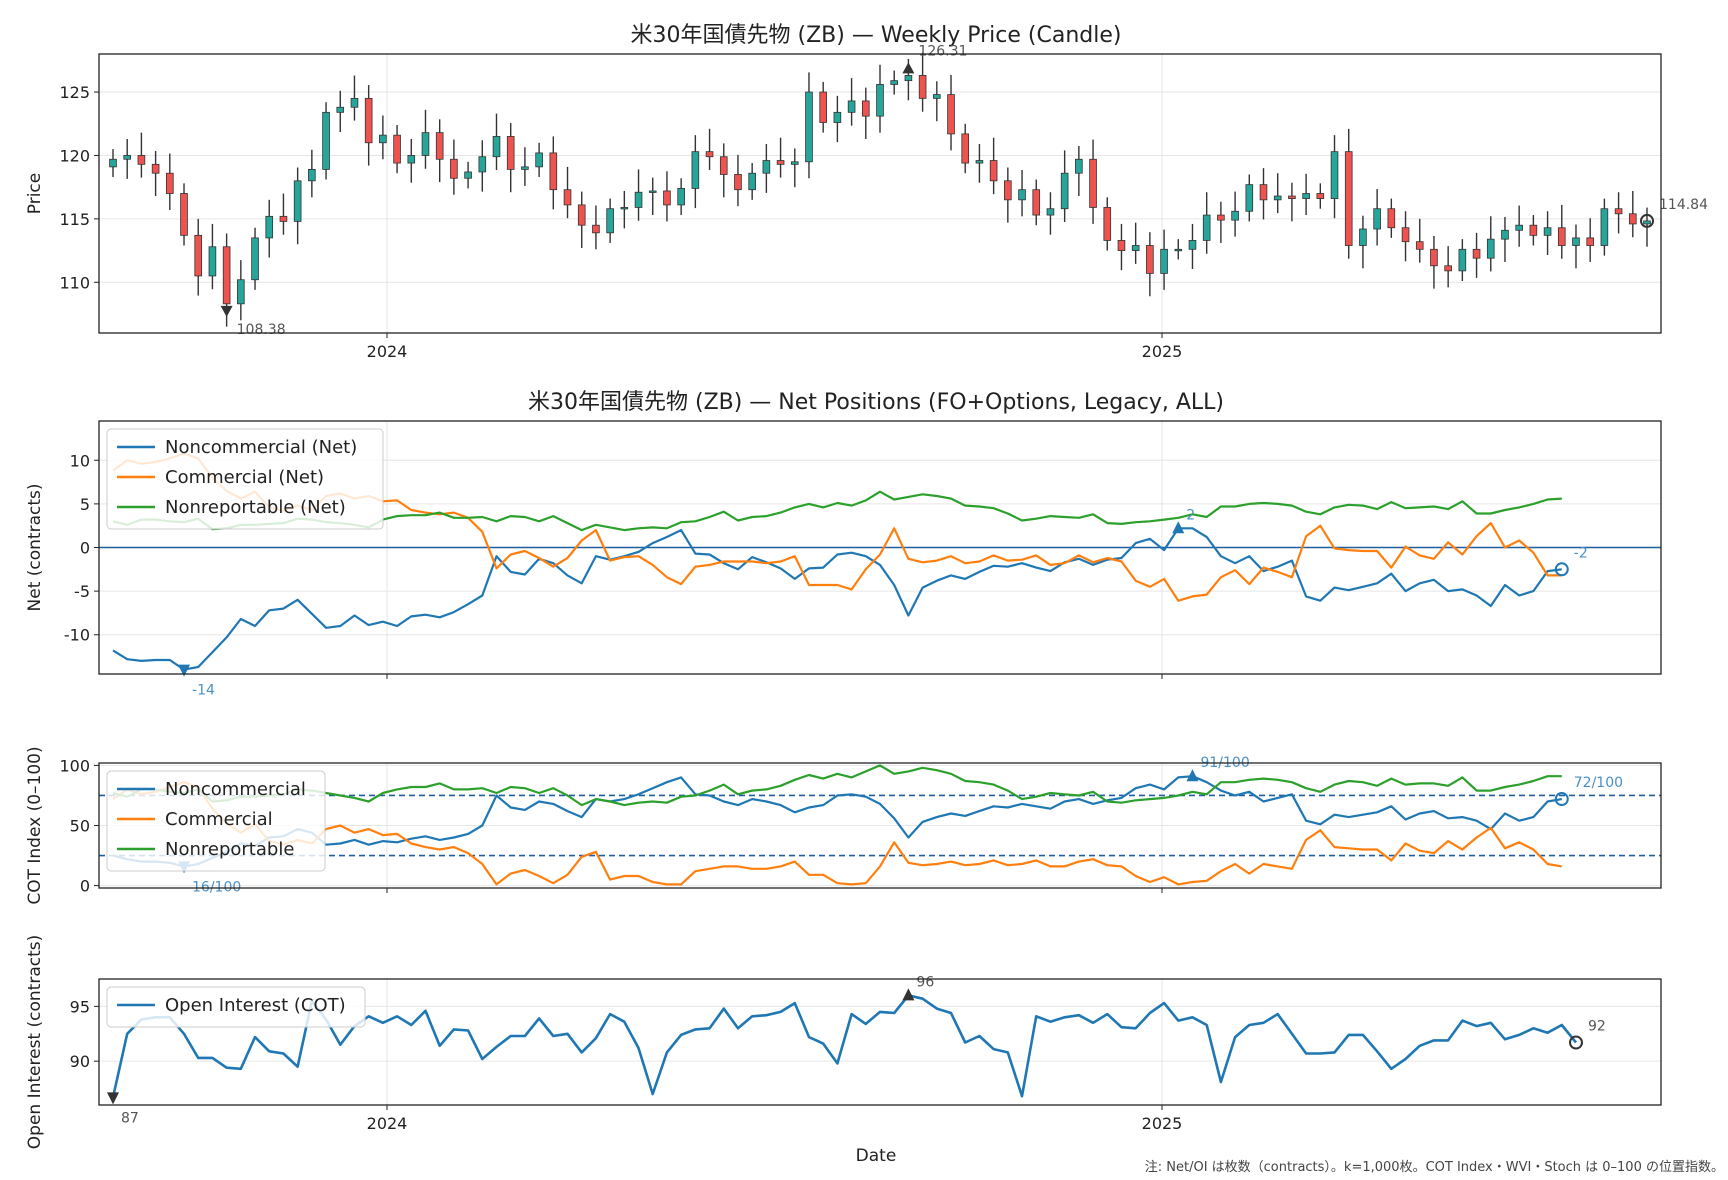 This screenshot has height=1180, width=1728. What do you see at coordinates (130, 1118) in the screenshot?
I see `min-label: 87` at bounding box center [130, 1118].